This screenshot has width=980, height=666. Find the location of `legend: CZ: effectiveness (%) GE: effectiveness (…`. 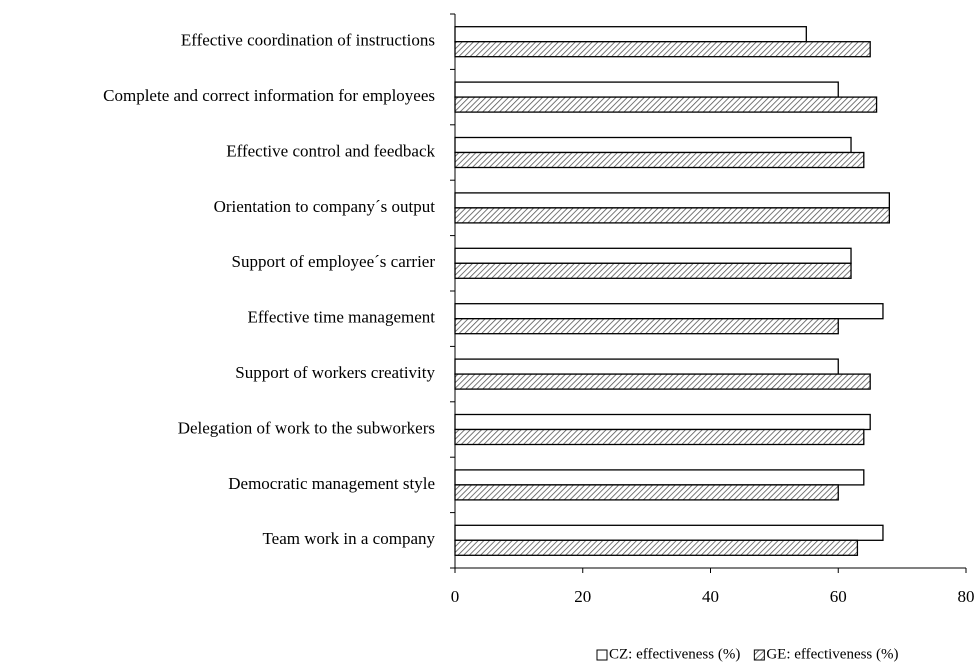

legend: CZ: effectiveness (%) GE: effectiveness (… is located at coordinates (747, 654).